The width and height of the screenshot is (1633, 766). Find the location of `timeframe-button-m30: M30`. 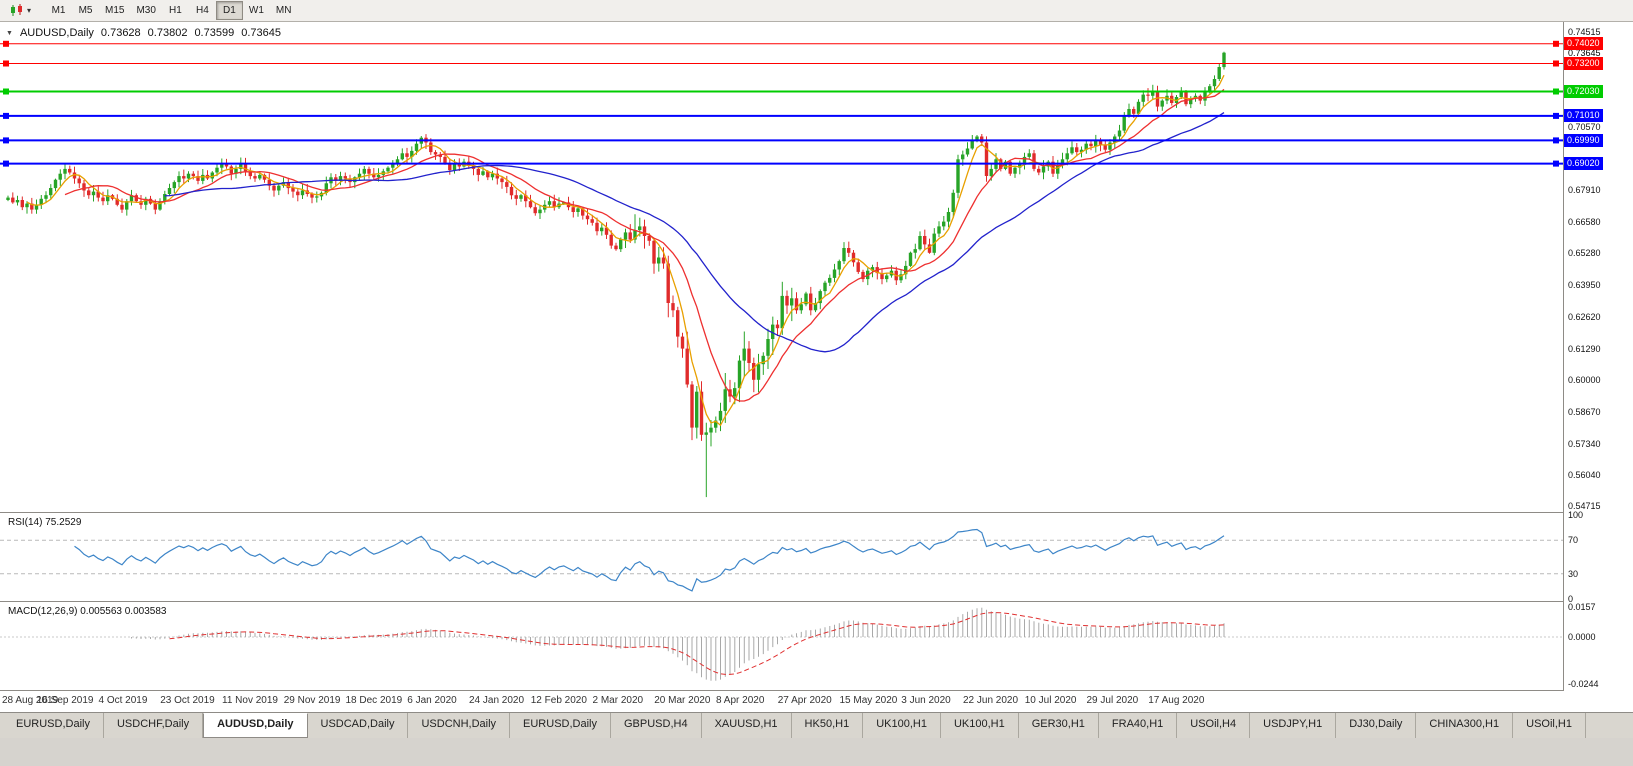

timeframe-button-m30: M30 is located at coordinates (145, 10).